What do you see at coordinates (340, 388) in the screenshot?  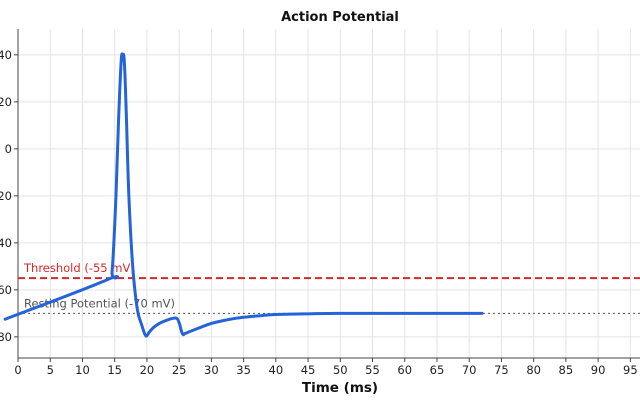 I see `x-axis-label: Time (ms)` at bounding box center [340, 388].